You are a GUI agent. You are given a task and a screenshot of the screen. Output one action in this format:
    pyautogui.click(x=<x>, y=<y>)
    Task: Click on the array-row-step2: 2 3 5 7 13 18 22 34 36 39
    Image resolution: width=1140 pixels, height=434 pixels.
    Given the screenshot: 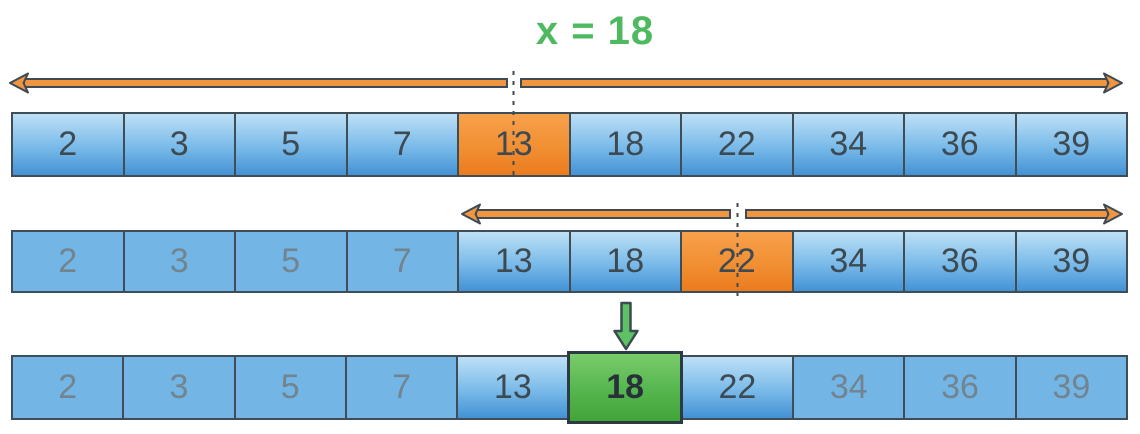 What is the action you would take?
    pyautogui.click(x=569, y=261)
    